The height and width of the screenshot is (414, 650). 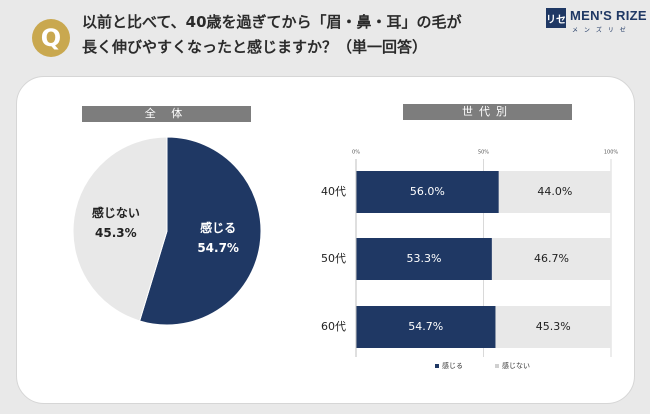 I want to click on logo-name: MEN'S RIZE, so click(x=608, y=15).